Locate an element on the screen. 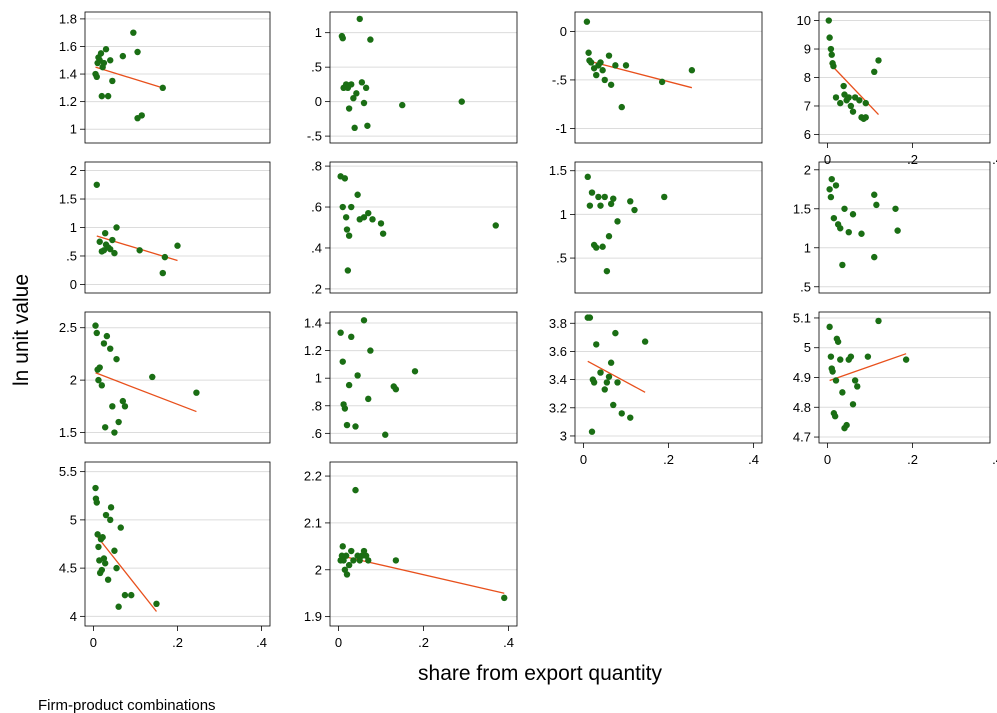  y-tick-label: 1.9 is located at coordinates (313, 616).